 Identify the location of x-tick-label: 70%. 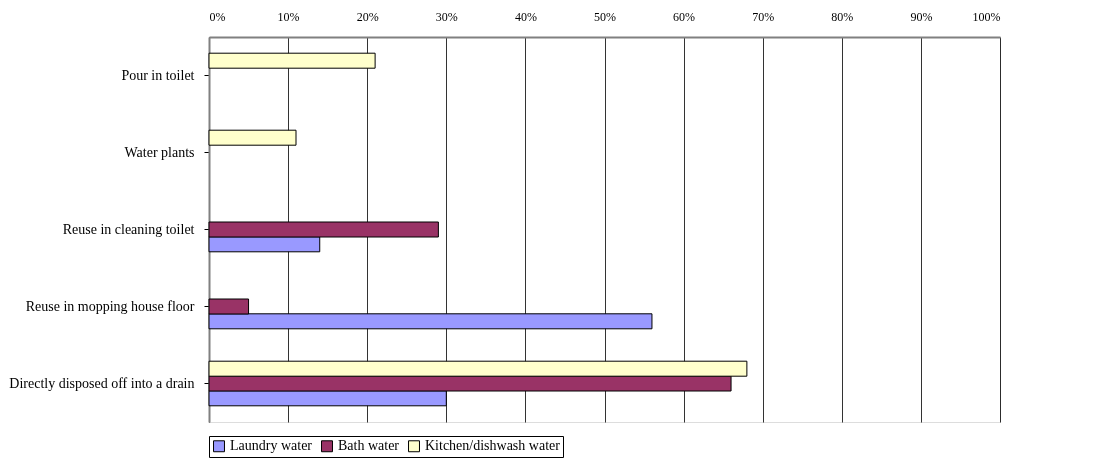
(763, 16).